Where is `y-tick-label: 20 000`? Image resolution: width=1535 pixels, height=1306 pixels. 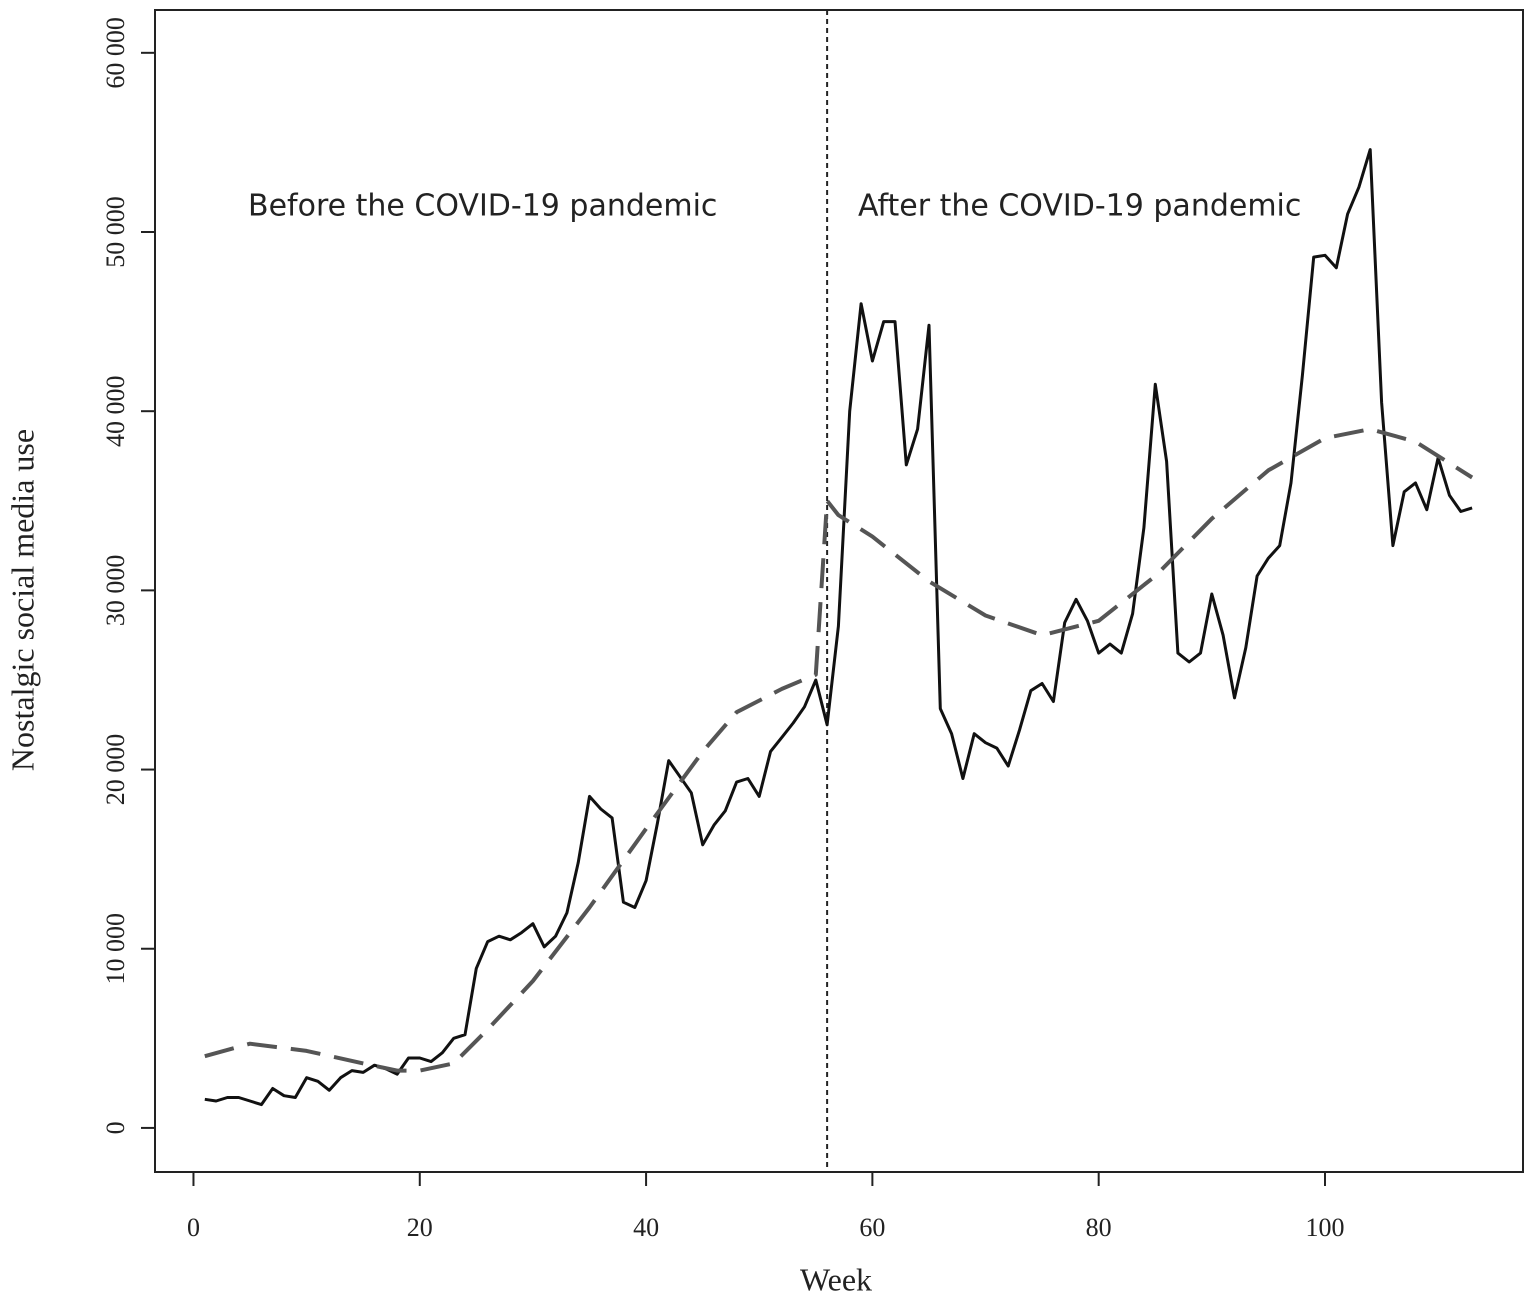 y-tick-label: 20 000 is located at coordinates (115, 770).